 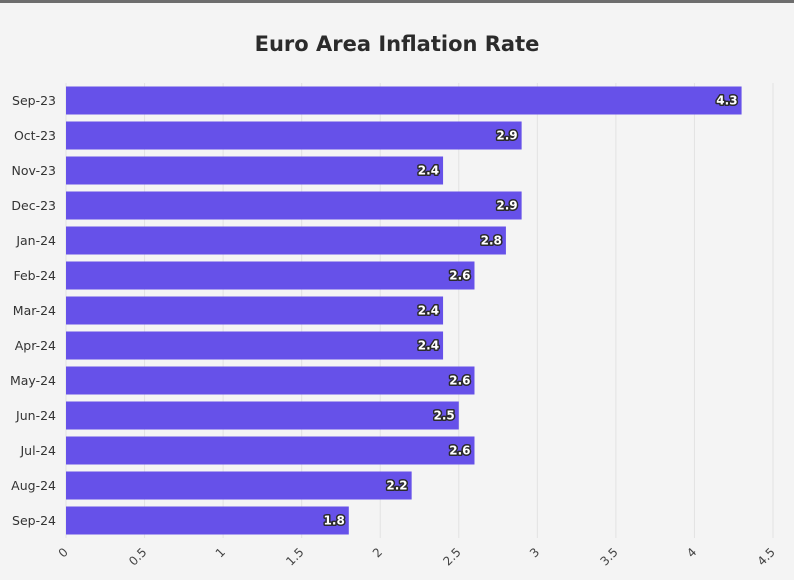 What do you see at coordinates (35, 415) in the screenshot?
I see `category-label-Jun-24: Jun-24` at bounding box center [35, 415].